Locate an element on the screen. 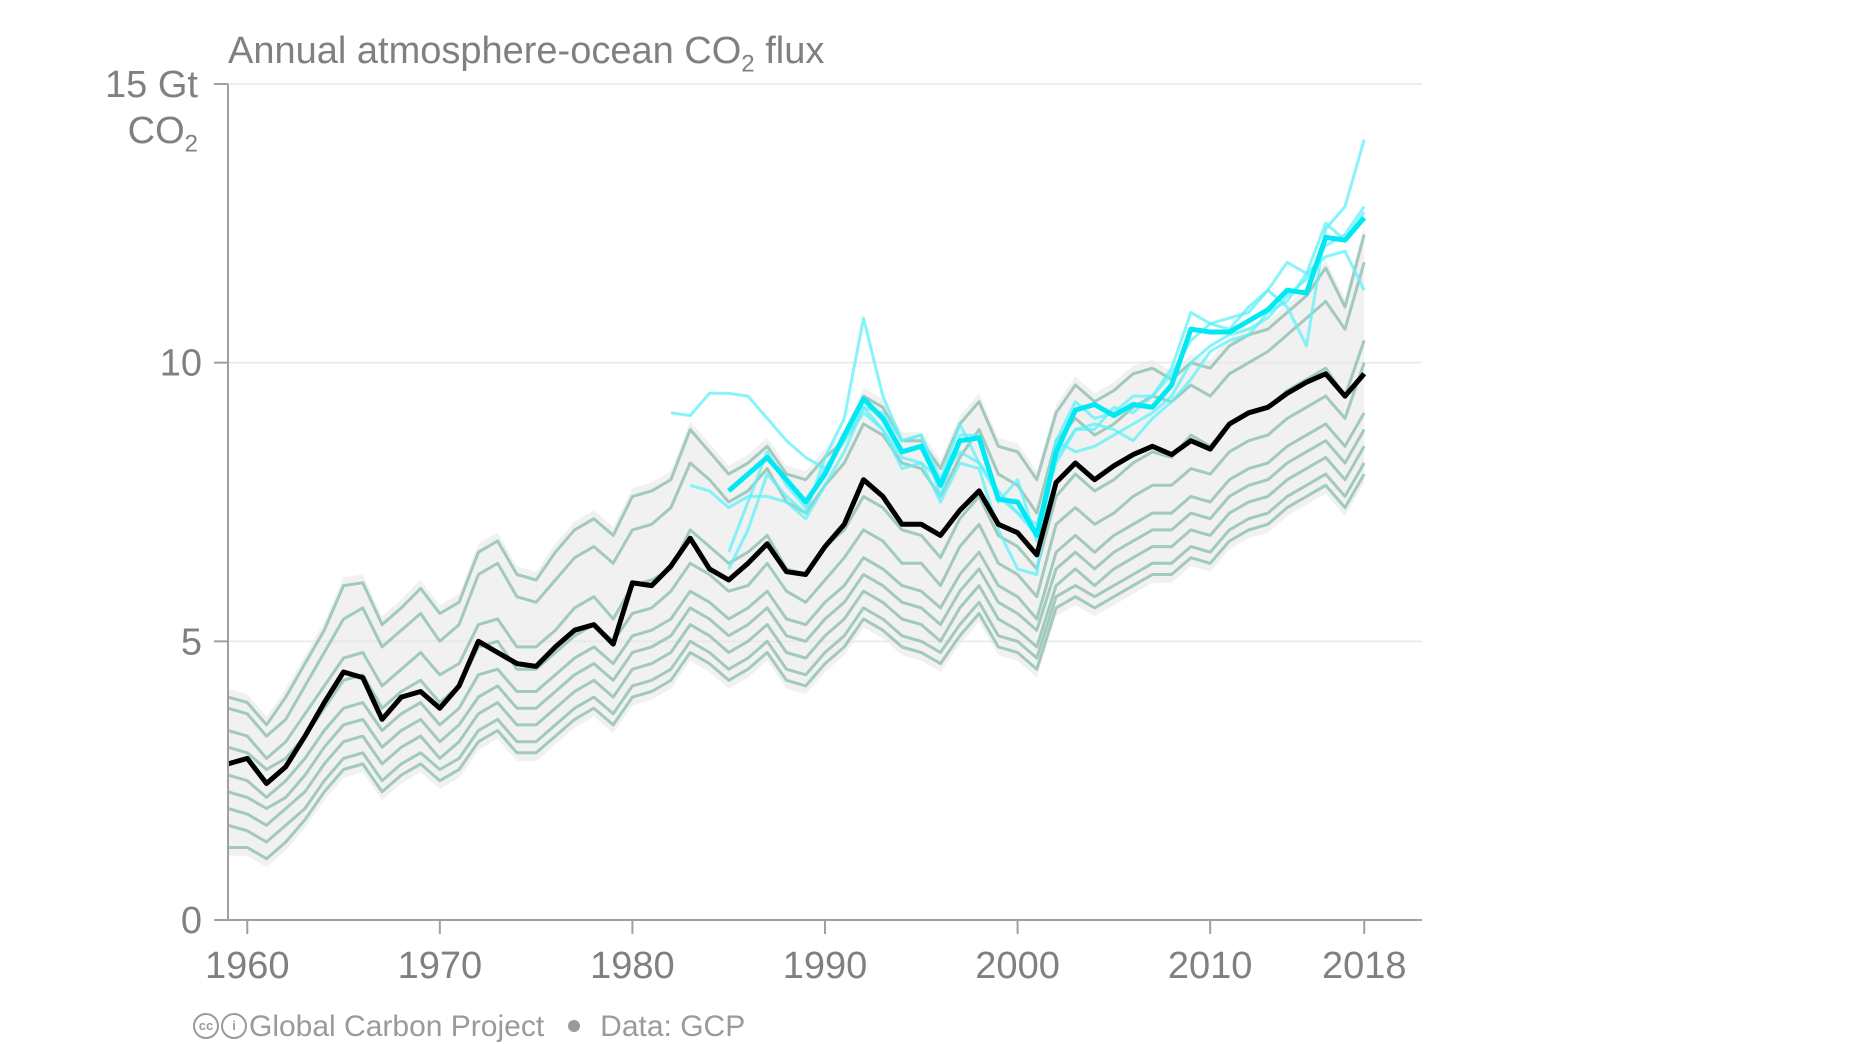 The image size is (1852, 1044). x-tick-label-1980: 1980 is located at coordinates (632, 966).